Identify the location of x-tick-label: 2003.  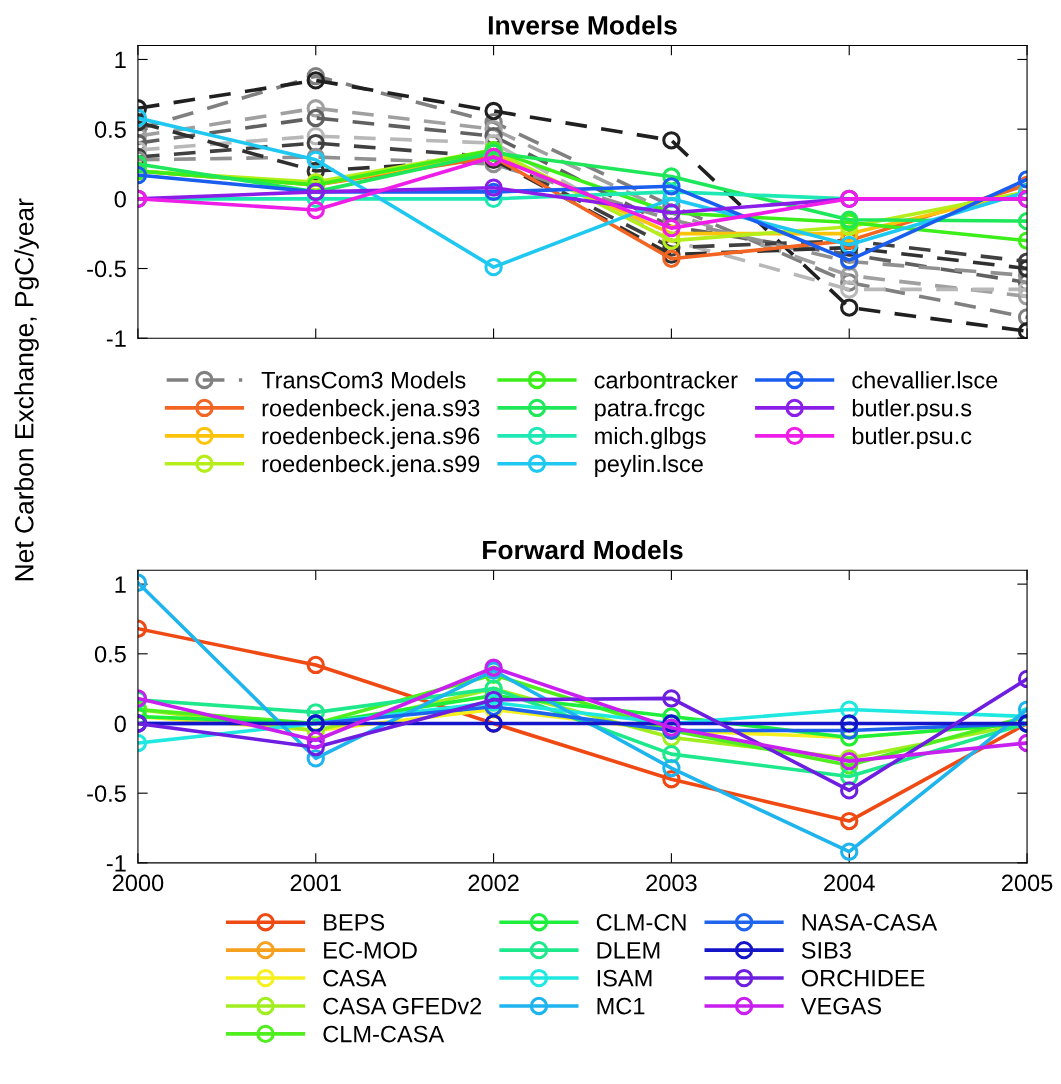
(671, 883).